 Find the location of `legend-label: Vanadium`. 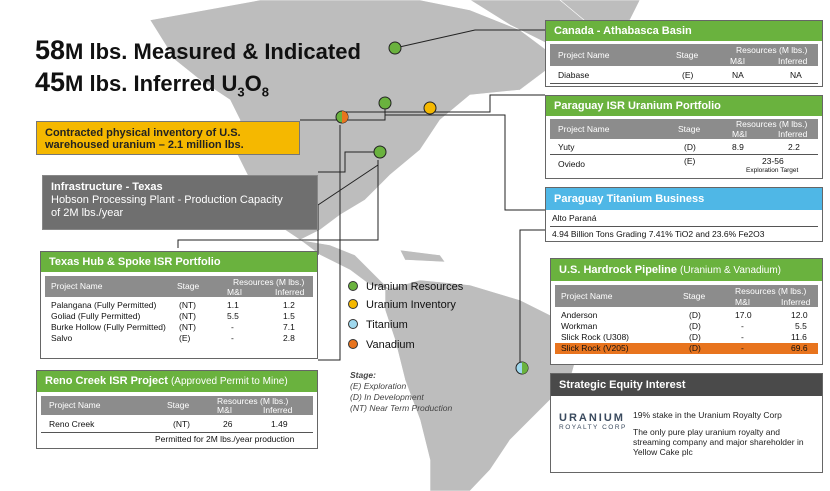

legend-label: Vanadium is located at coordinates (390, 345).